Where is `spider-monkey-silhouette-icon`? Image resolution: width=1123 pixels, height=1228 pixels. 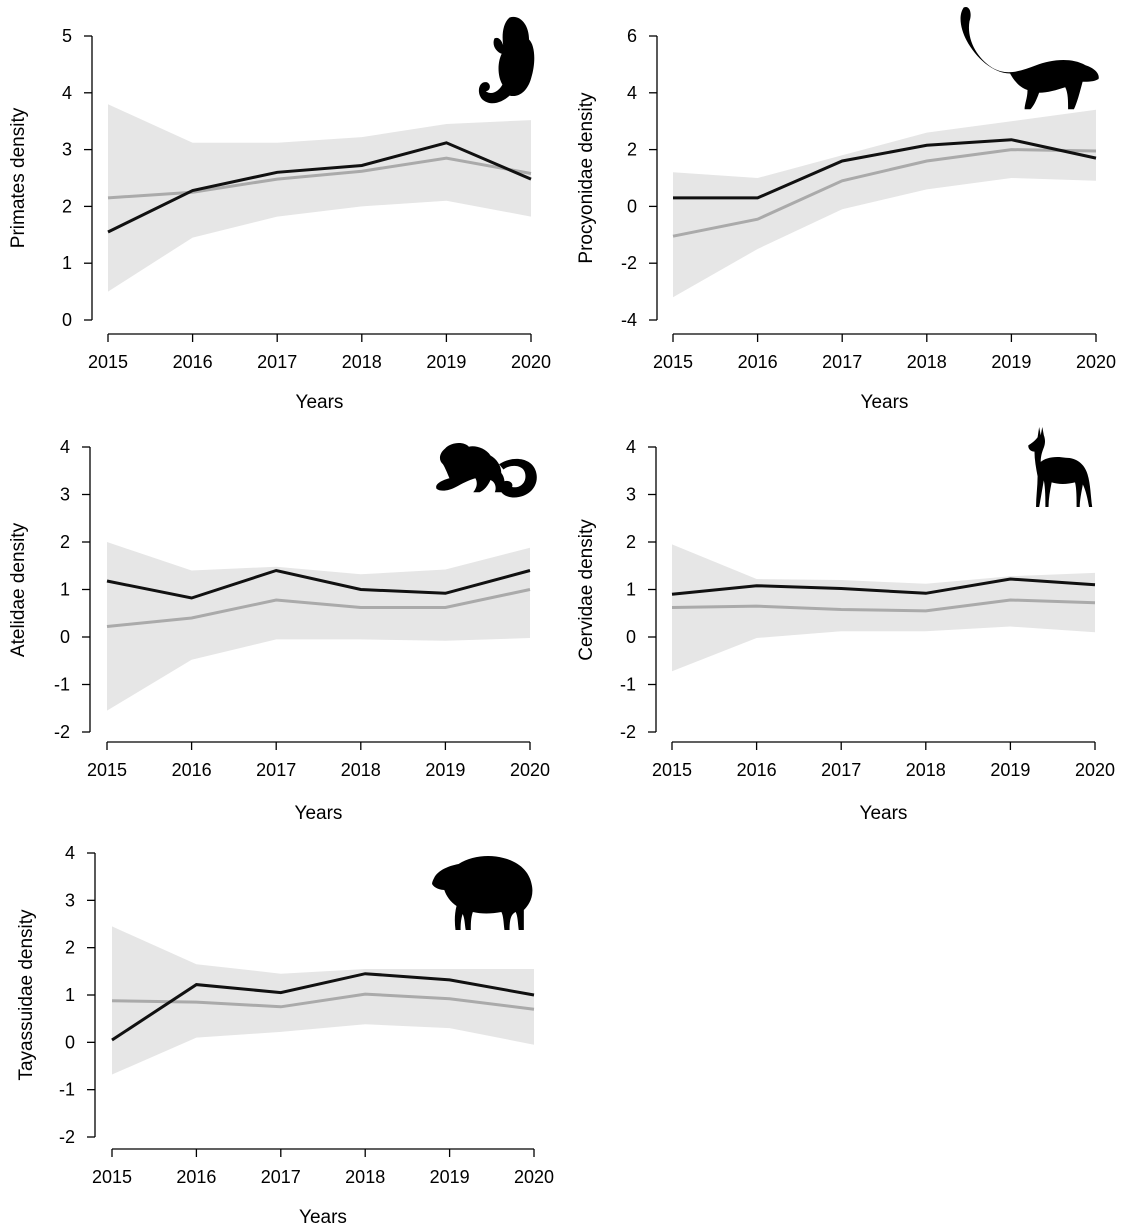 spider-monkey-silhouette-icon is located at coordinates (486, 470).